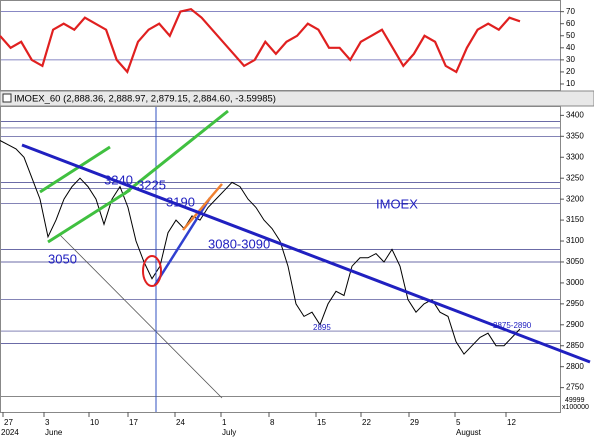 The image size is (594, 439). What do you see at coordinates (152, 271) in the screenshot?
I see `highlight-ellipse` at bounding box center [152, 271].